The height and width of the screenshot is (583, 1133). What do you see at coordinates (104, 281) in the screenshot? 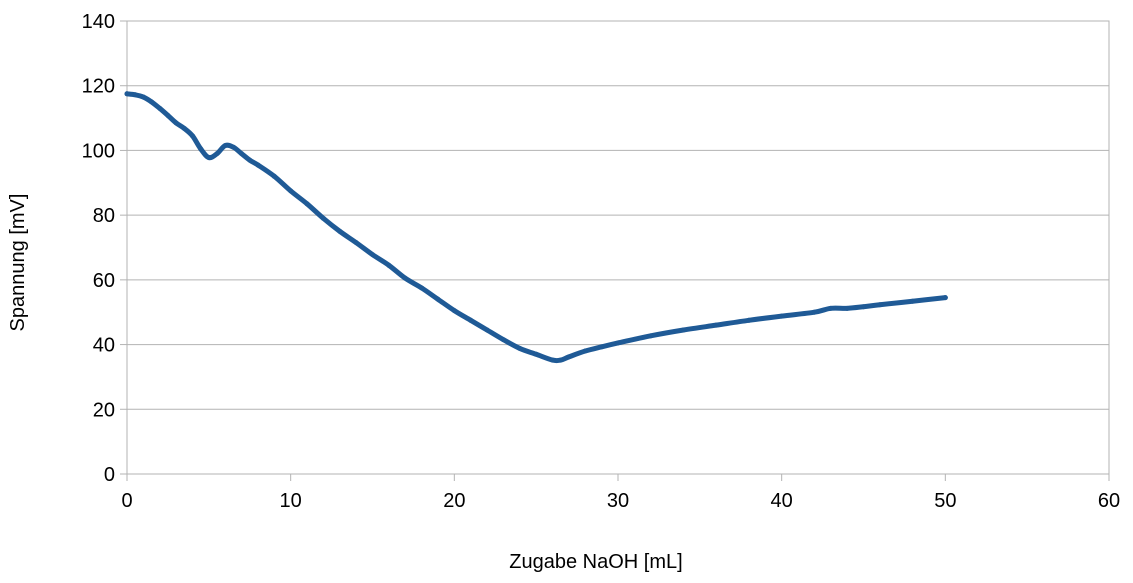
I see `y-tick-label: 60` at bounding box center [104, 281].